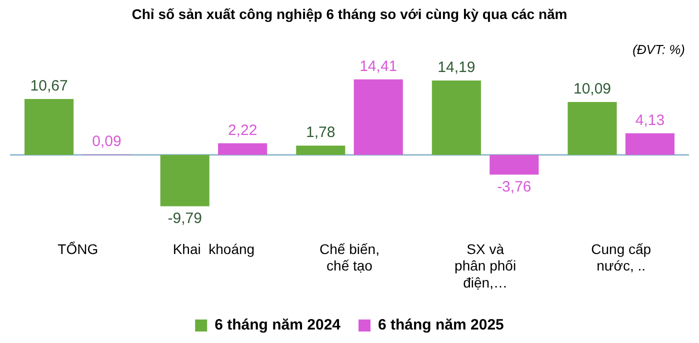 The width and height of the screenshot is (699, 343). What do you see at coordinates (441, 325) in the screenshot?
I see `legend-label: 6 tháng năm 2025` at bounding box center [441, 325].